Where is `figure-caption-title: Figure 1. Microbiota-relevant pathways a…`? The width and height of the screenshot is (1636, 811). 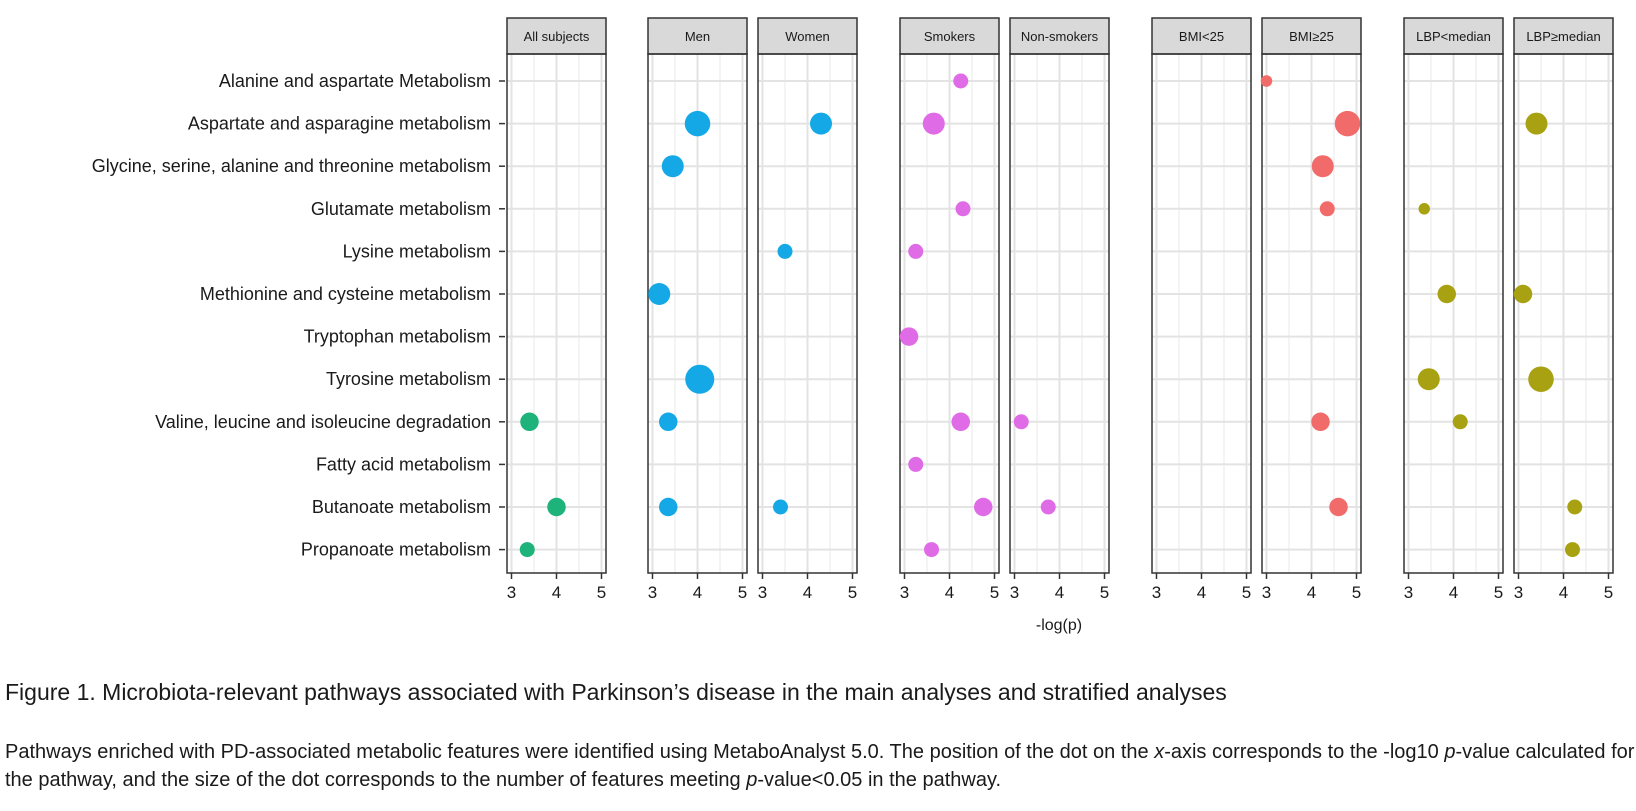 figure-caption-title: Figure 1. Microbiota-relevant pathways a… is located at coordinates (616, 692).